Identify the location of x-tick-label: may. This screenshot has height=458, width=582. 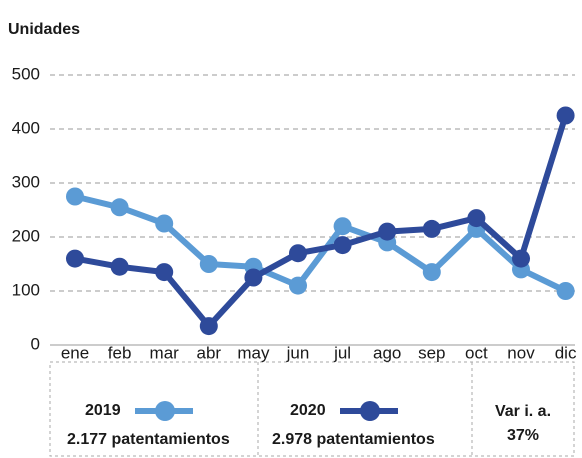
(253, 352).